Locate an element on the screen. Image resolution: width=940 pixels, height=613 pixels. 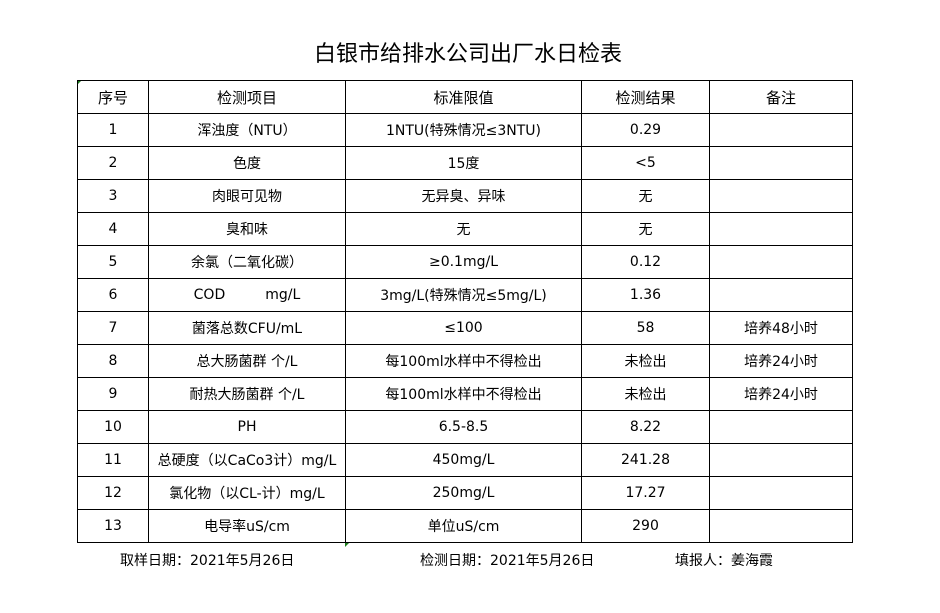
cell-no: 2 is located at coordinates (113, 163).